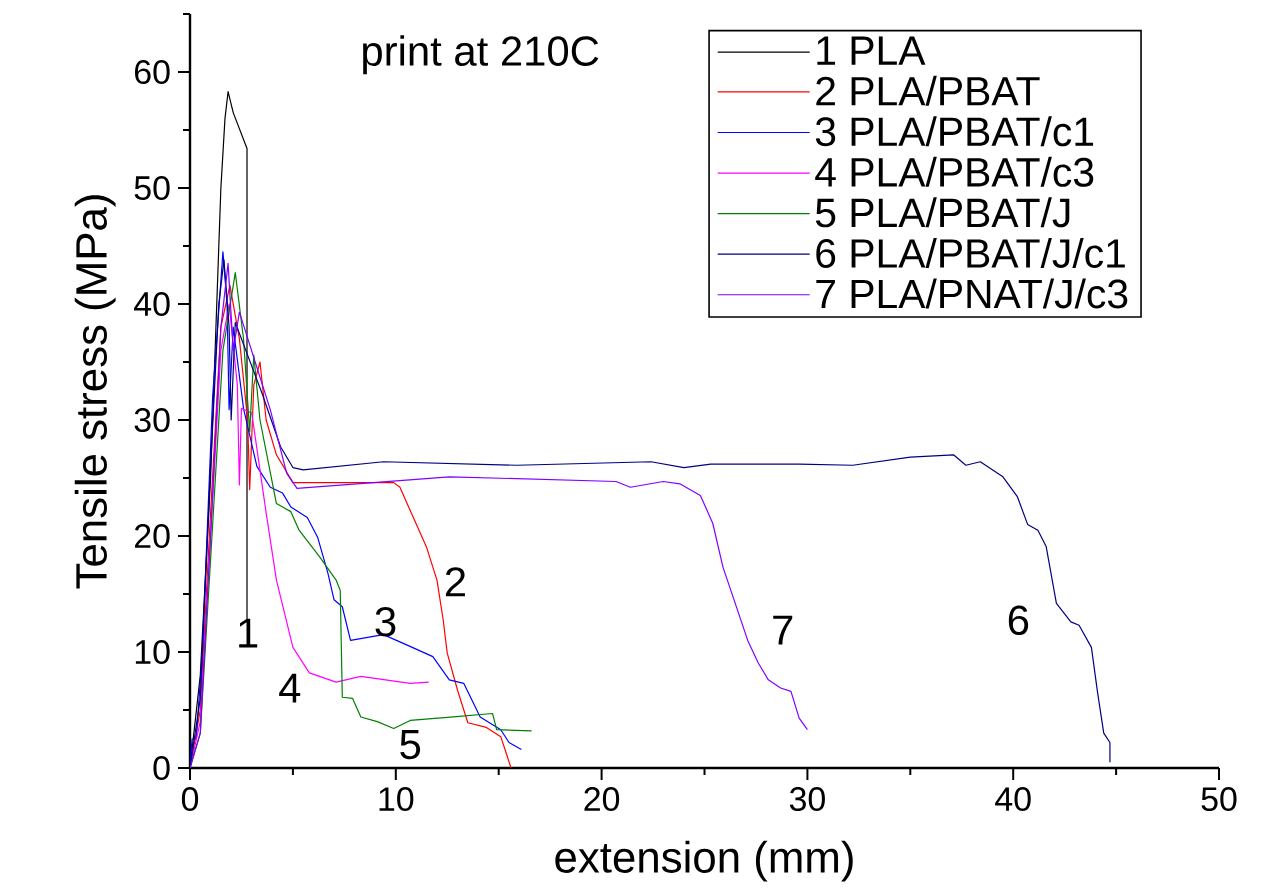 The image size is (1262, 894). I want to click on annotation: 4, so click(290, 688).